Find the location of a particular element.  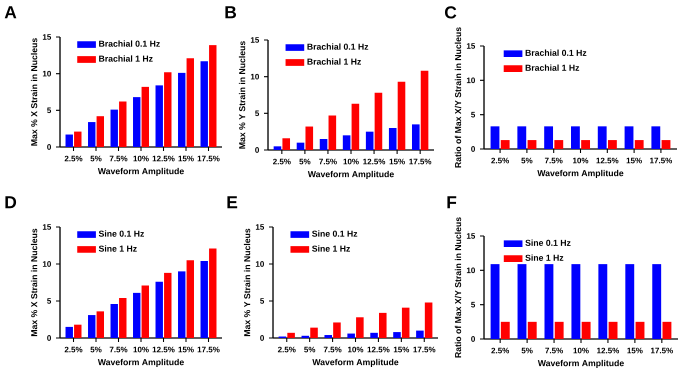

chart-title: C is located at coordinates (450, 12).